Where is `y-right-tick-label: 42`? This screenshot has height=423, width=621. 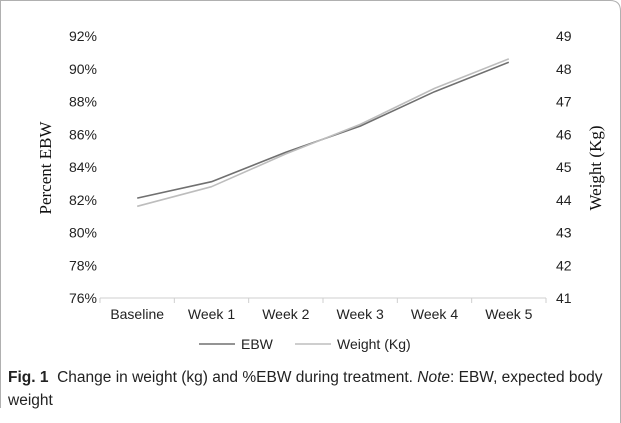
y-right-tick-label: 42 is located at coordinates (564, 265).